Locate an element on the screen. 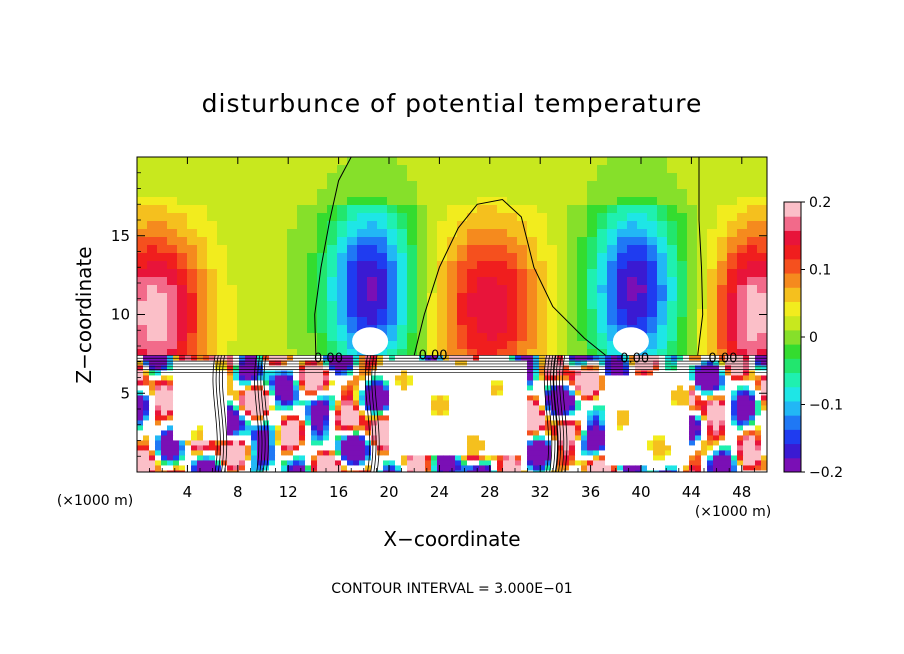  x-axis-label: X−coordinate is located at coordinates (451, 539).